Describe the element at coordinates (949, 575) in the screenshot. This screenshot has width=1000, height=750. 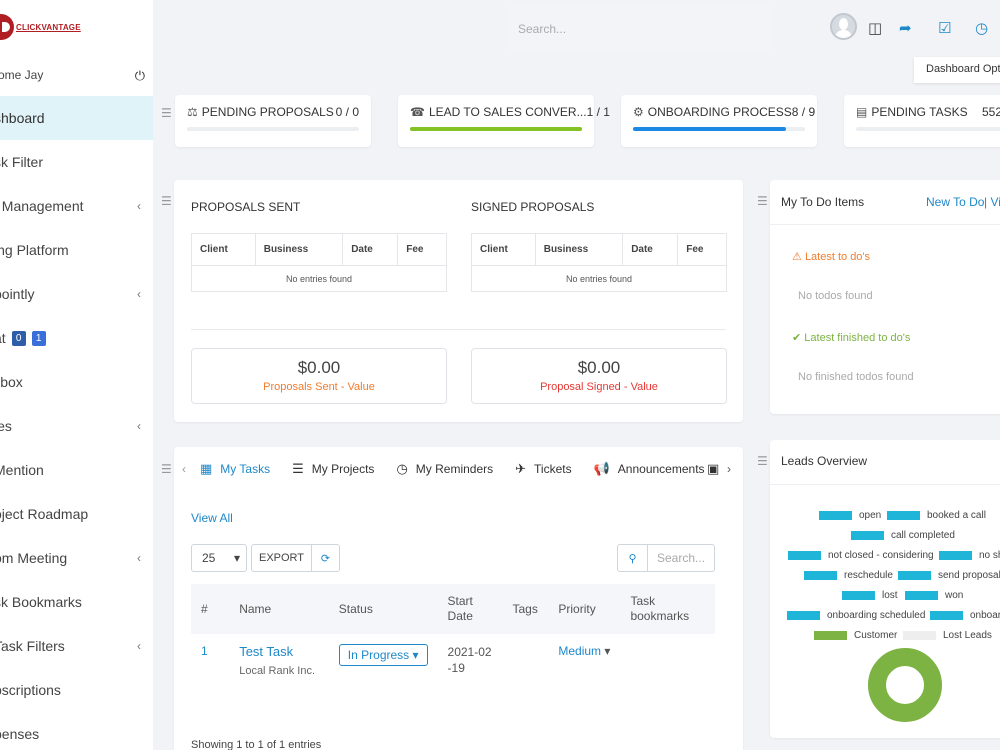
I see `legend-item: send proposal` at that location.